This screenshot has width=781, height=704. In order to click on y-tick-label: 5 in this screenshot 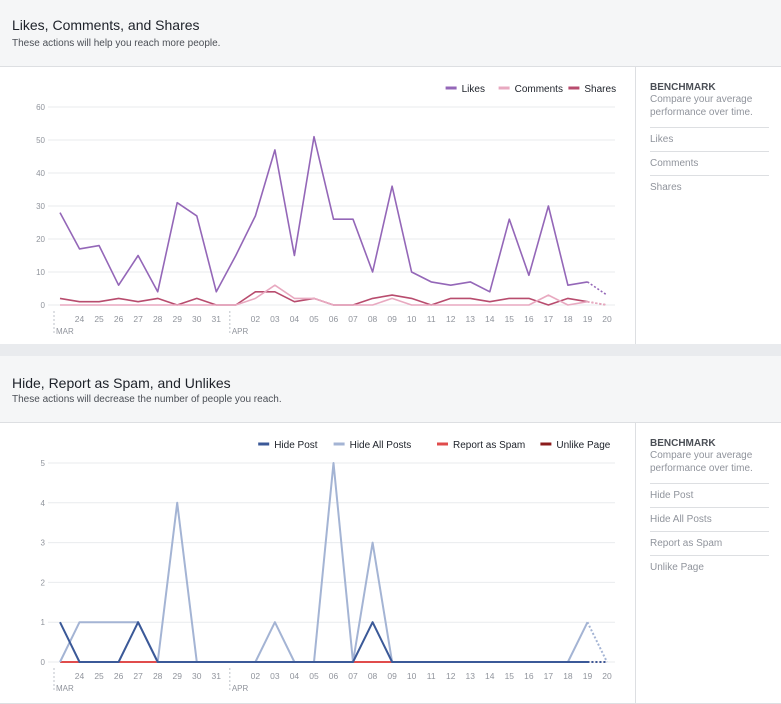, I will do `click(43, 463)`.